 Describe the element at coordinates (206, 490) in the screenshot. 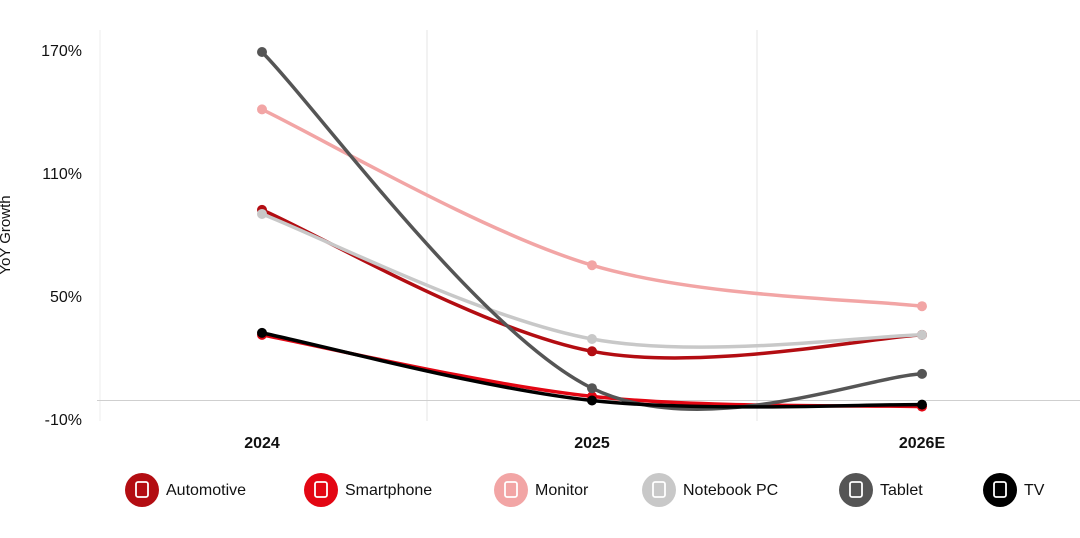

I see `legend-label: Automotive` at that location.